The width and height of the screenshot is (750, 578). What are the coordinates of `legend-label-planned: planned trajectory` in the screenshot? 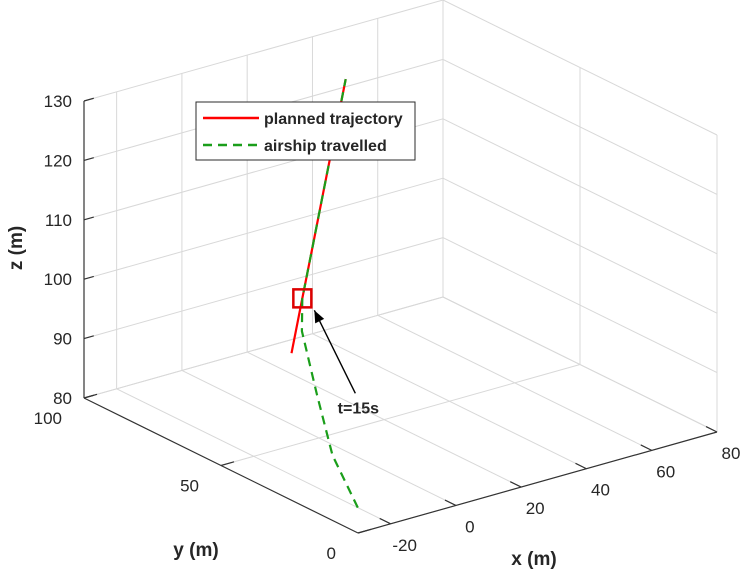 It's located at (333, 119).